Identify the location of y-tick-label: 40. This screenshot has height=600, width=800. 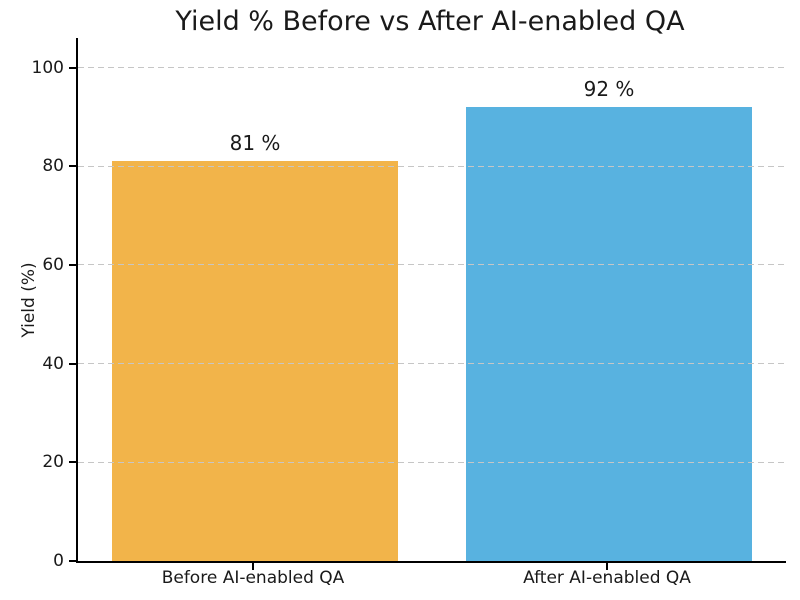
(53, 363).